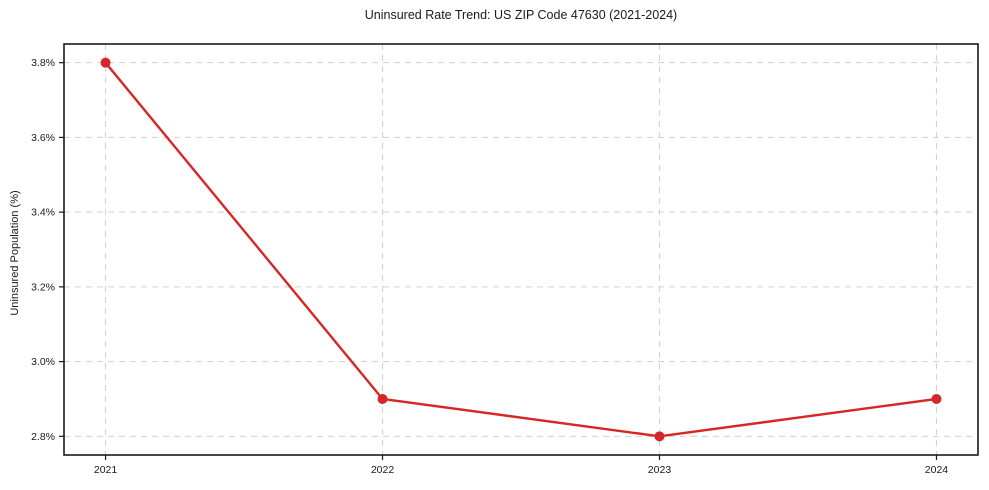 This screenshot has height=490, width=989. I want to click on x-tick-label: 2021, so click(106, 470).